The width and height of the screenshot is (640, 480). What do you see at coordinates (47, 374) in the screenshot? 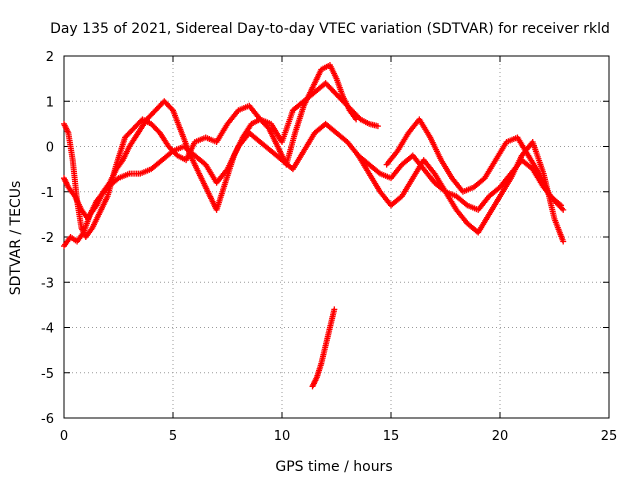
I see `y-tick-label: -5` at bounding box center [47, 374].